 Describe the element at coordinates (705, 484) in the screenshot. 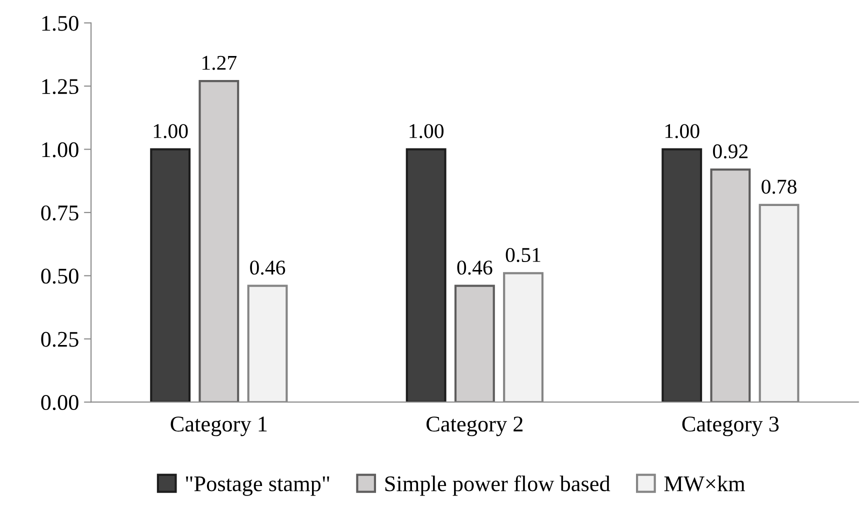

I see `legend-label: MW×km` at that location.